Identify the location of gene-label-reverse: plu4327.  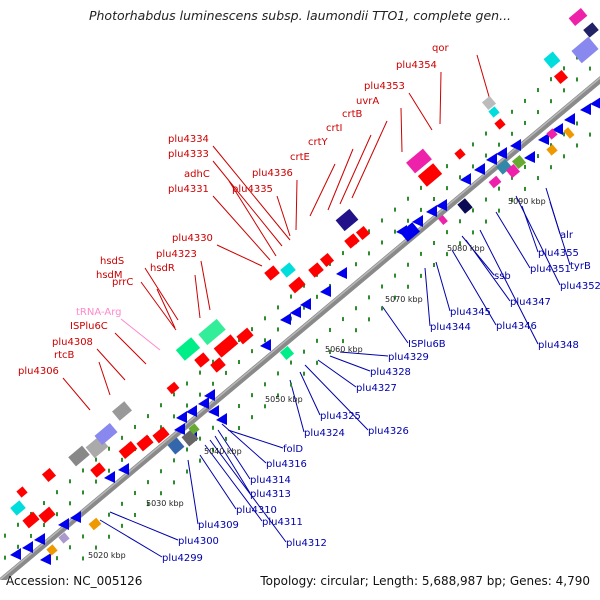
(376, 388).